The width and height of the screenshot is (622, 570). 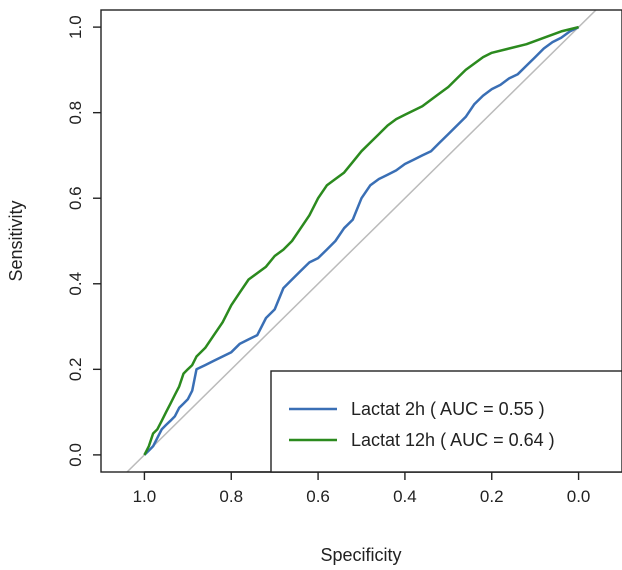 What do you see at coordinates (75, 455) in the screenshot?
I see `y-tick-label: 0.0` at bounding box center [75, 455].